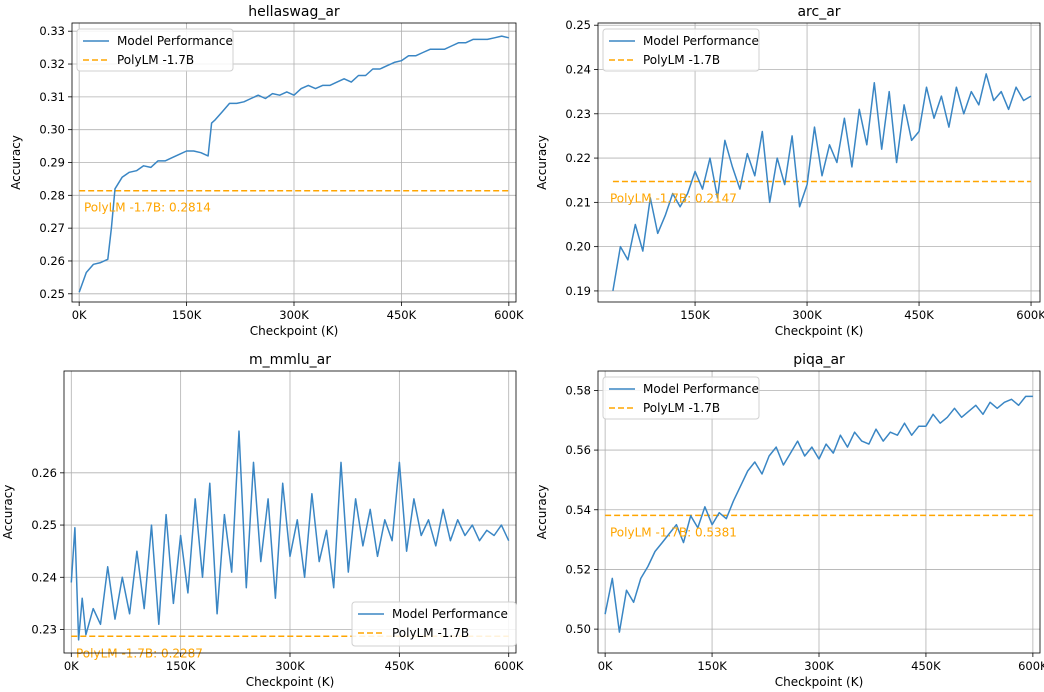 The height and width of the screenshot is (692, 1044). What do you see at coordinates (578, 510) in the screenshot?
I see `y-tick-label: 0.54` at bounding box center [578, 510].